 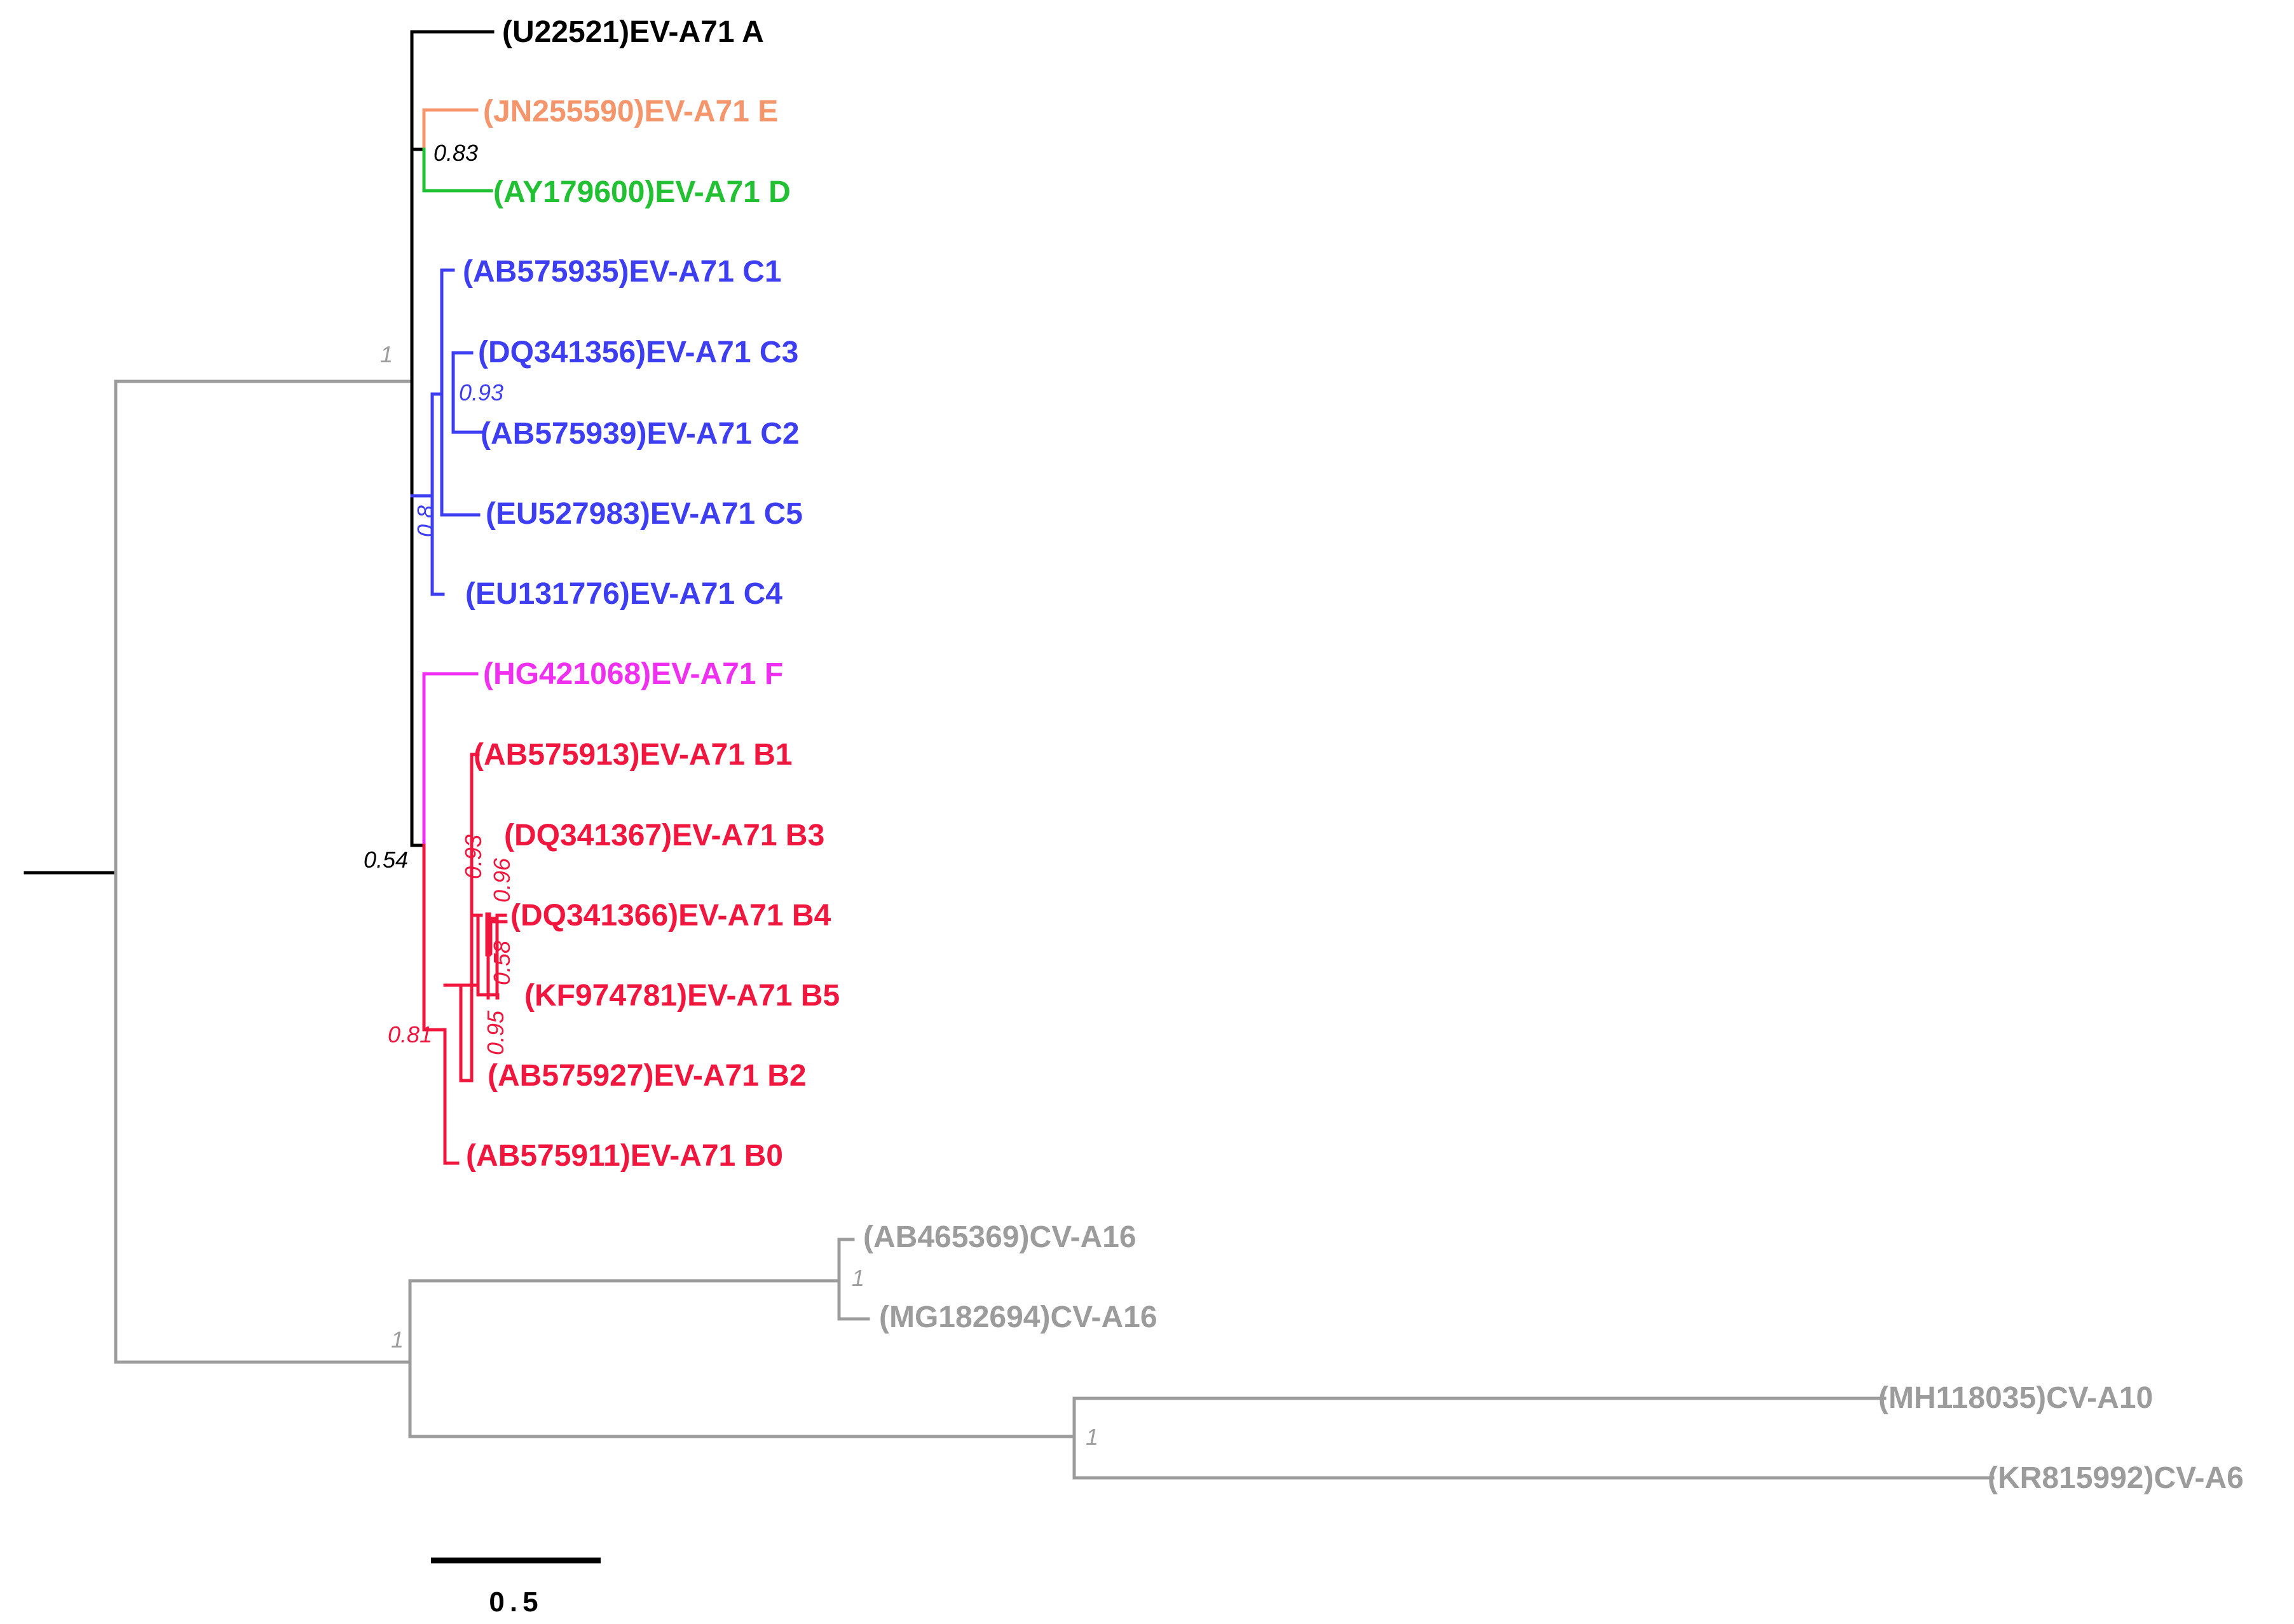 I want to click on scale-bar: 0.5, so click(x=516, y=1588).